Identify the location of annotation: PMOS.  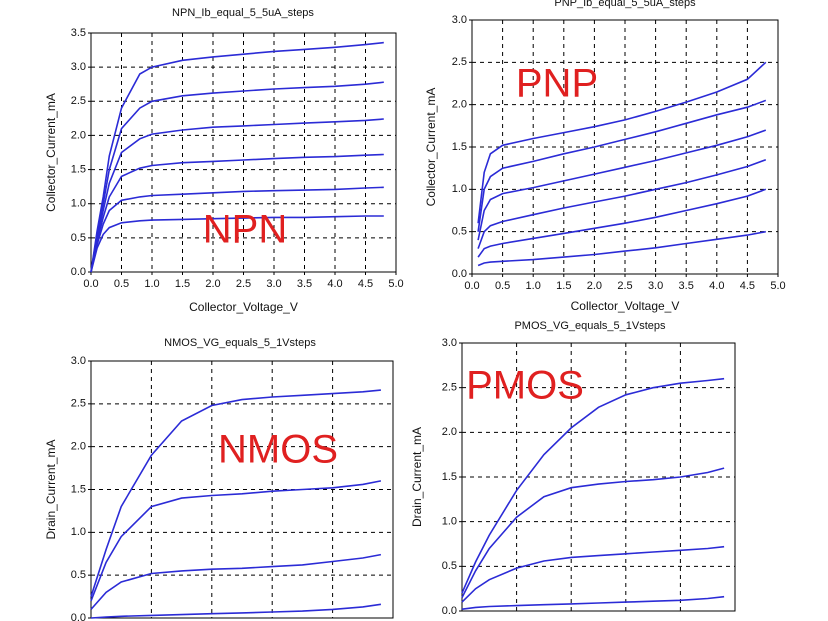
(525, 386).